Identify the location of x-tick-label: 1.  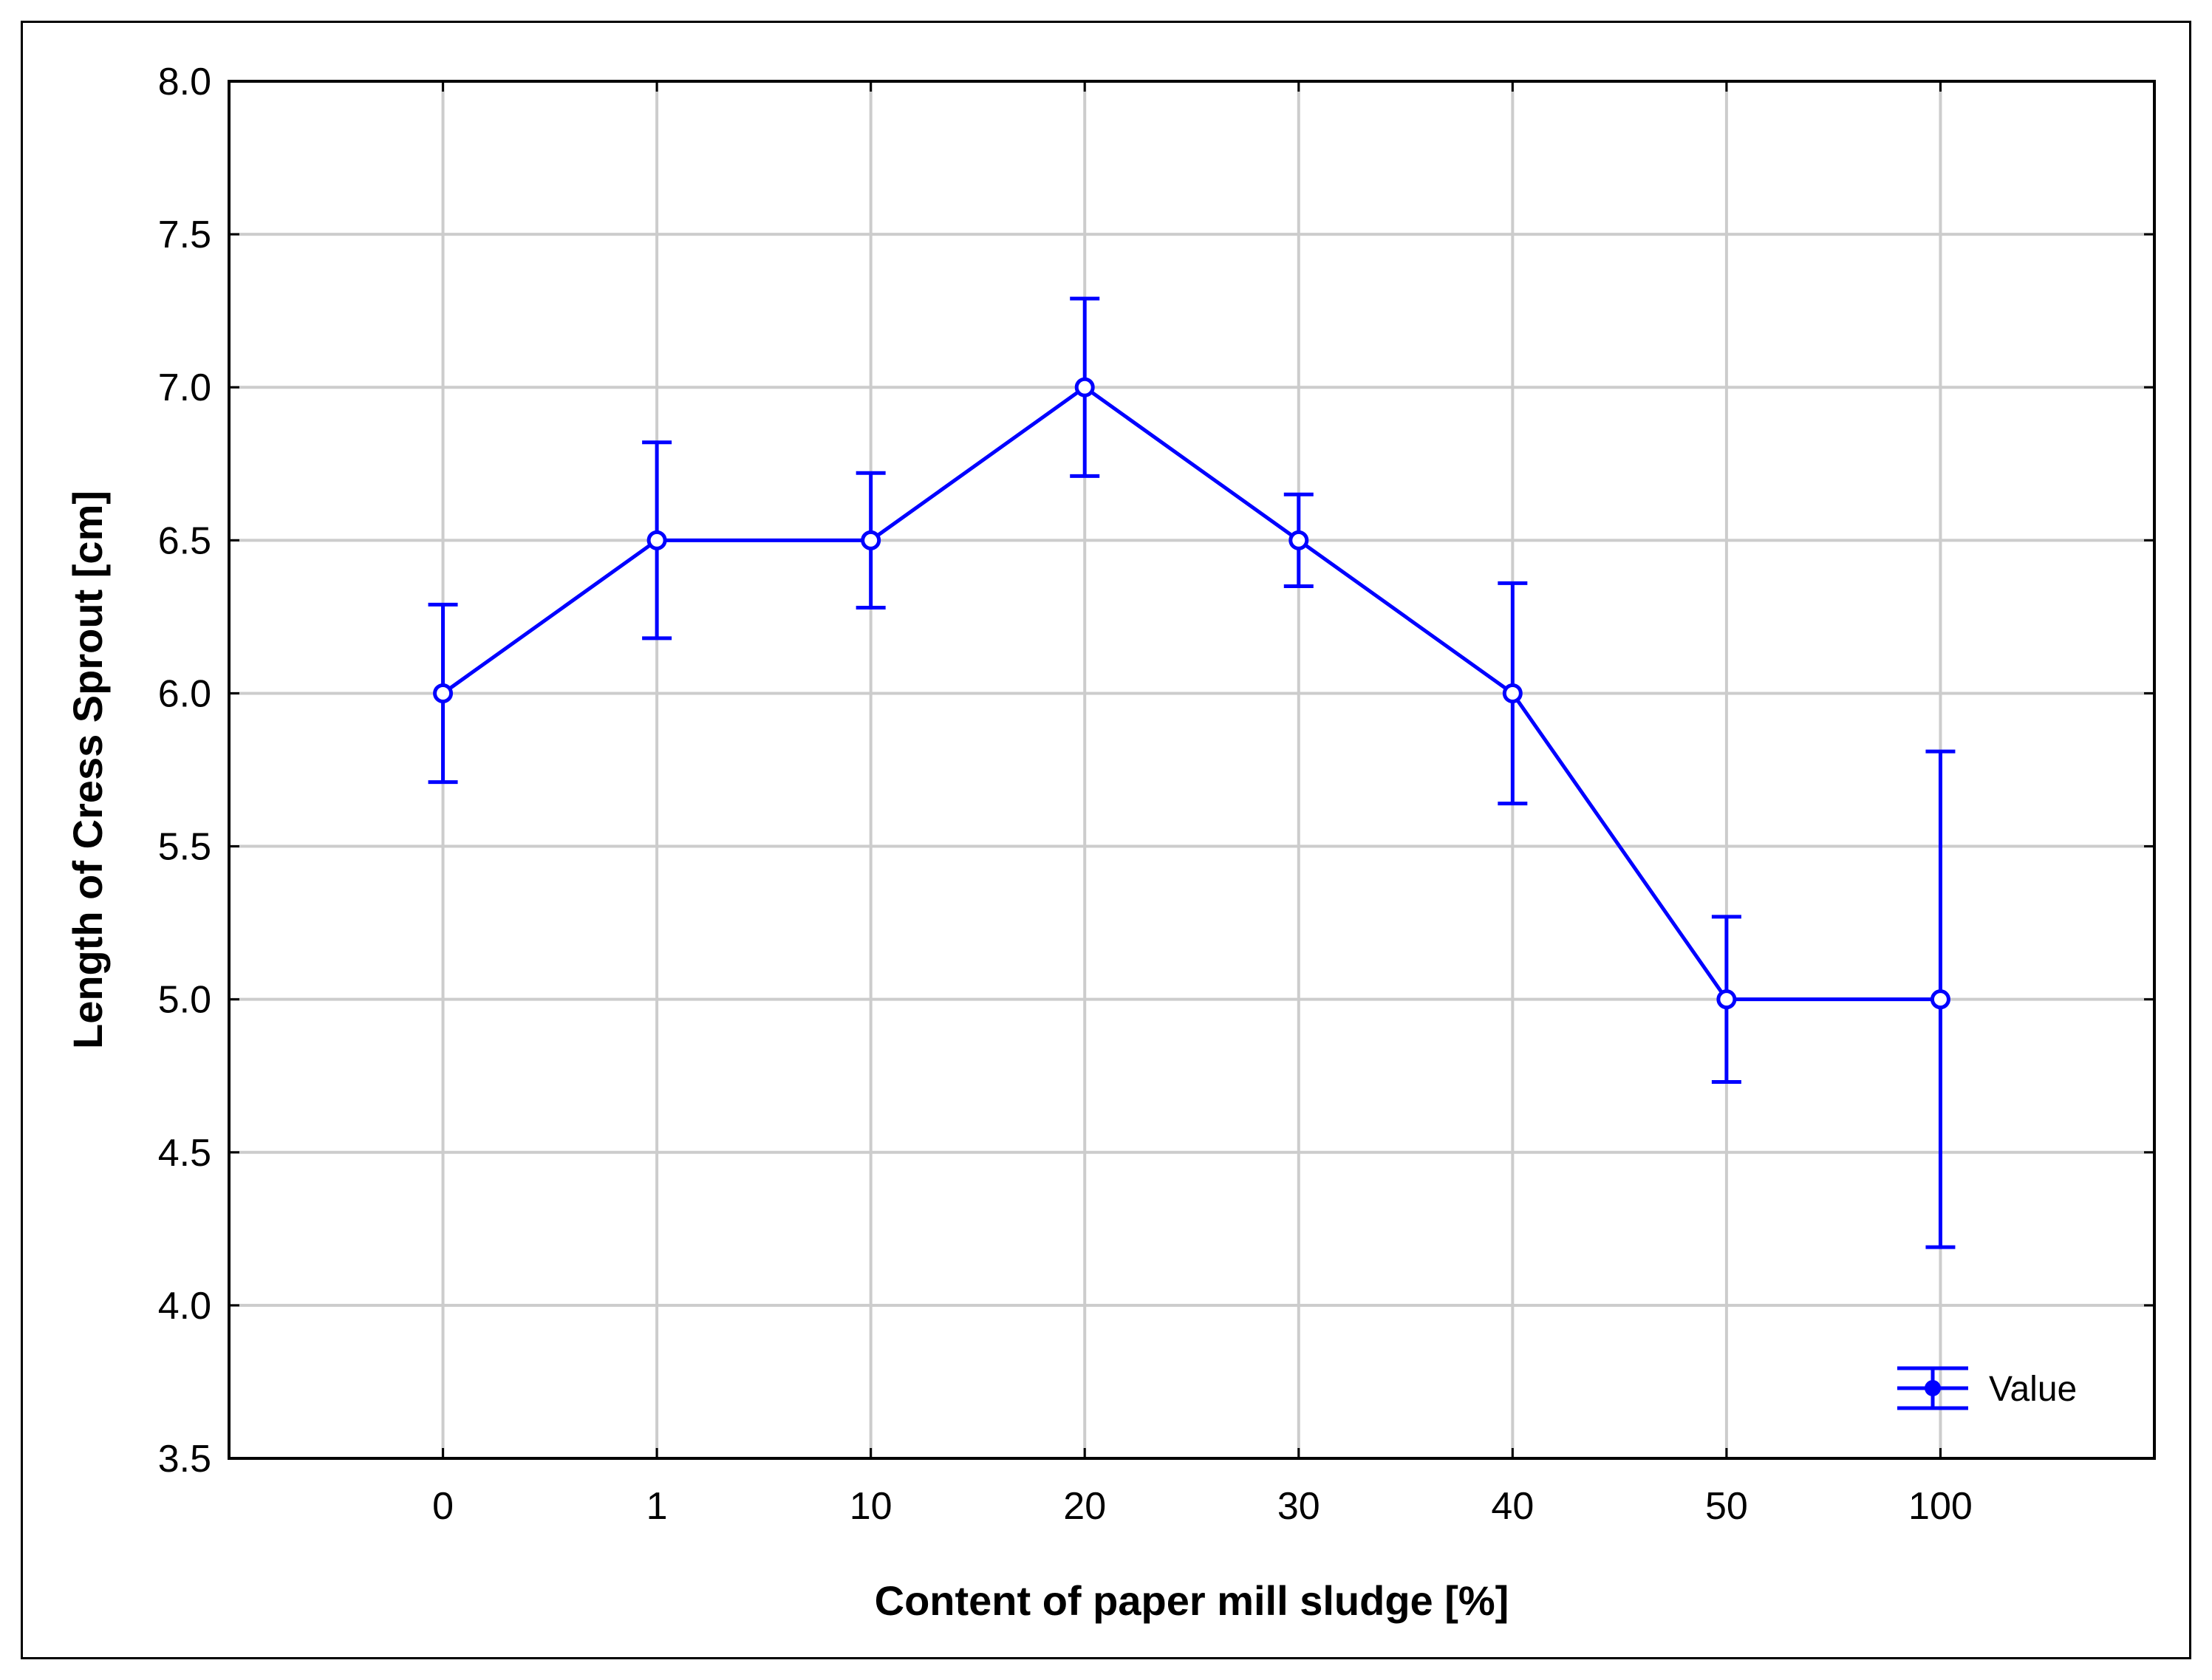
(657, 1506).